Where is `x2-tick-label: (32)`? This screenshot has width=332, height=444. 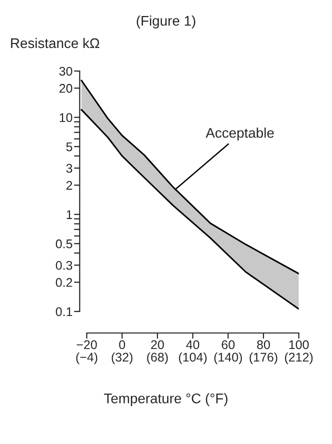 x2-tick-label: (32) is located at coordinates (122, 358).